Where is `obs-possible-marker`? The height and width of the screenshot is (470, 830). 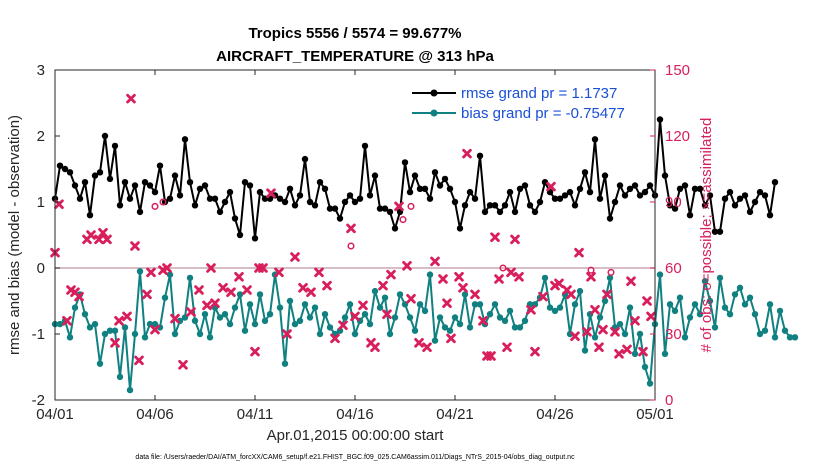 obs-possible-marker is located at coordinates (163, 202).